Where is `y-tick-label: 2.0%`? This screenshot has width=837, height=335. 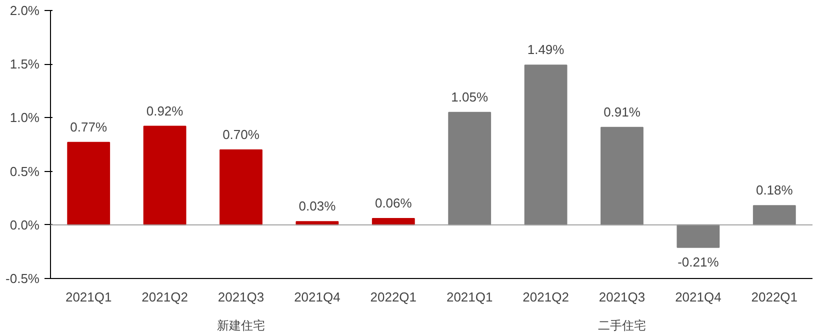
y-tick-label: 2.0% is located at coordinates (25, 10).